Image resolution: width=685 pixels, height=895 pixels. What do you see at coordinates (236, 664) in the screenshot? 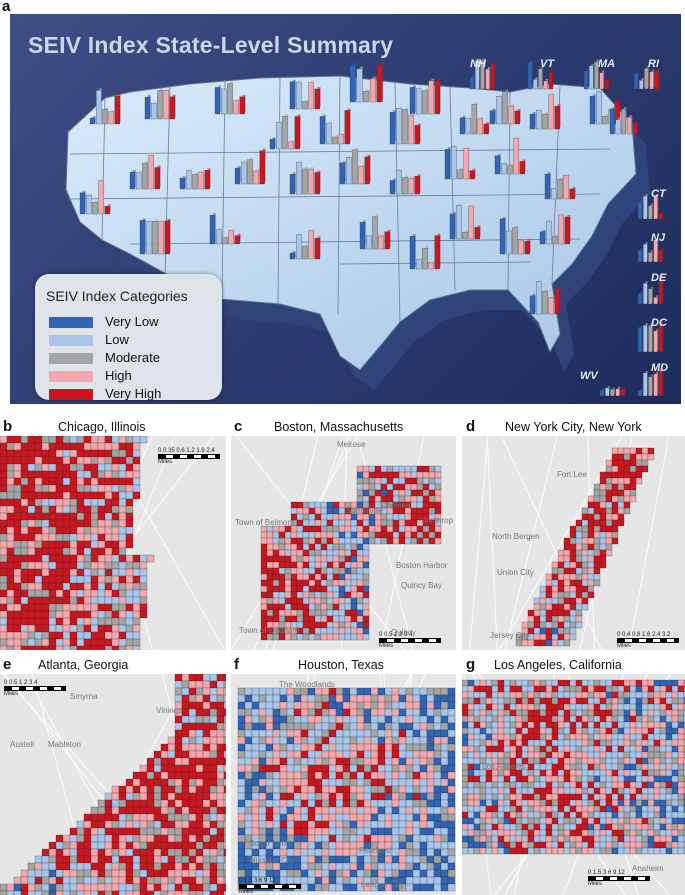
I see `panel-letter-f: f` at bounding box center [236, 664].